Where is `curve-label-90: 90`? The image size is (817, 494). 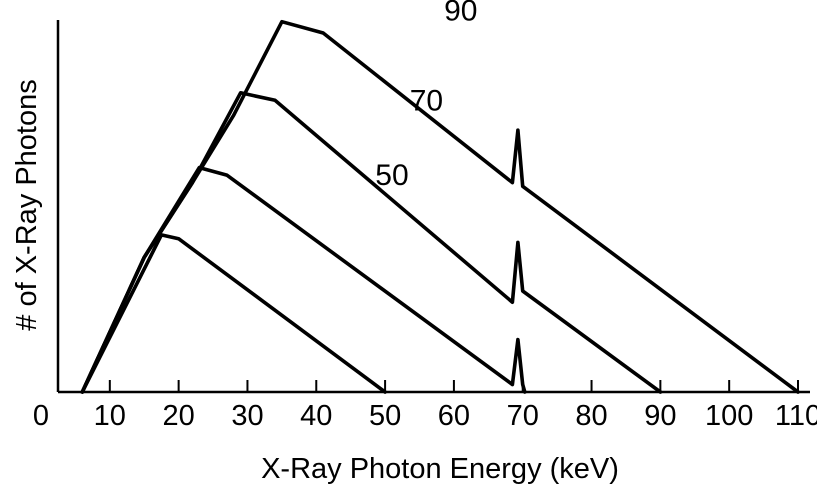
curve-label-90: 90 is located at coordinates (460, 14).